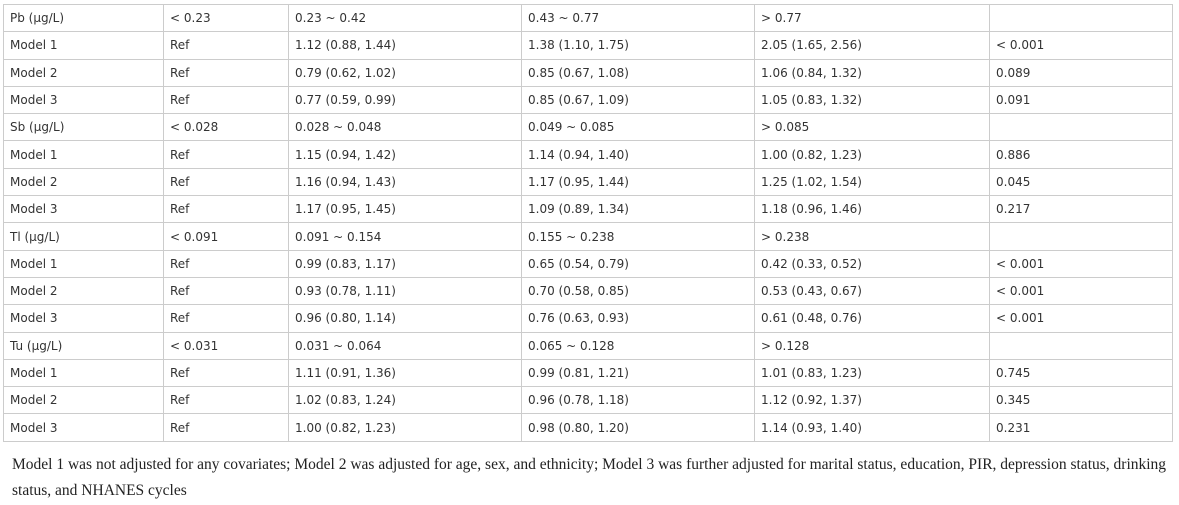 Image resolution: width=1179 pixels, height=505 pixels. What do you see at coordinates (1081, 373) in the screenshot?
I see `table-cell: 0.745` at bounding box center [1081, 373].